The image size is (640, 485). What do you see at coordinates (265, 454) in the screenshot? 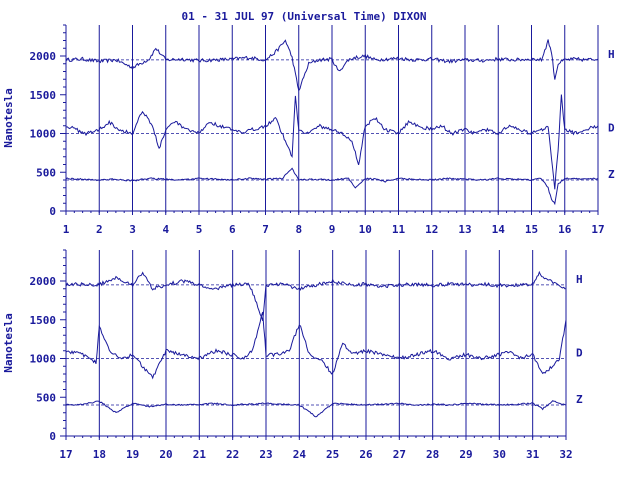
I see `x-tick-label: 23` at bounding box center [265, 454].